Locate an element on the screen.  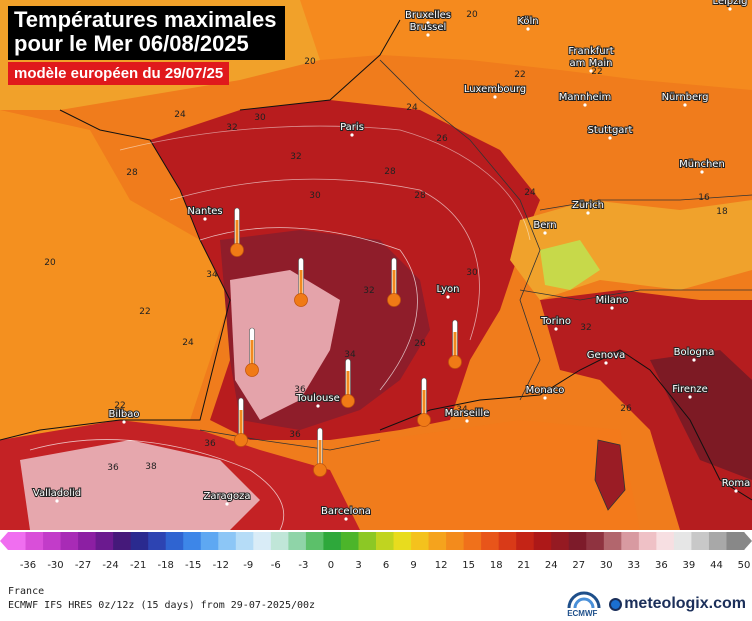
city-label: Firenze is located at coordinates (690, 389).